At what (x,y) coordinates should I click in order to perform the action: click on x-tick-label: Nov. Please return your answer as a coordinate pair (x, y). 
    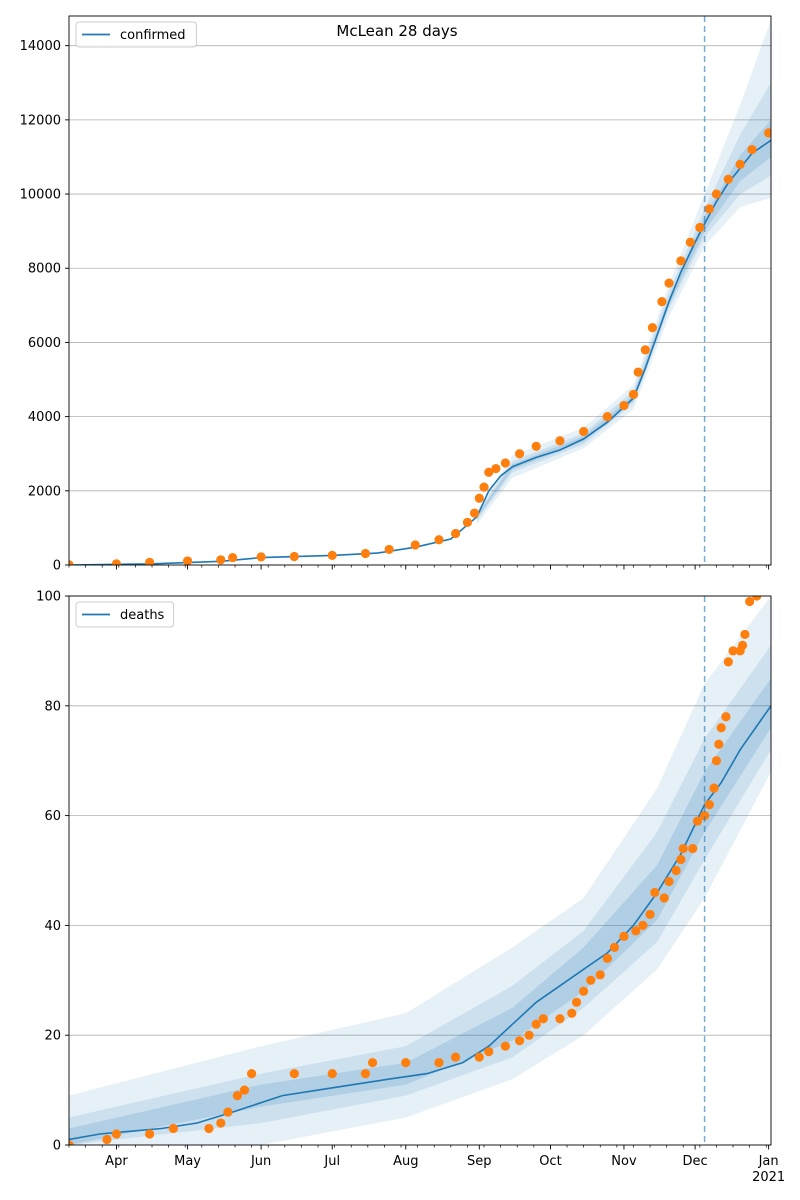
    Looking at the image, I should click on (624, 1161).